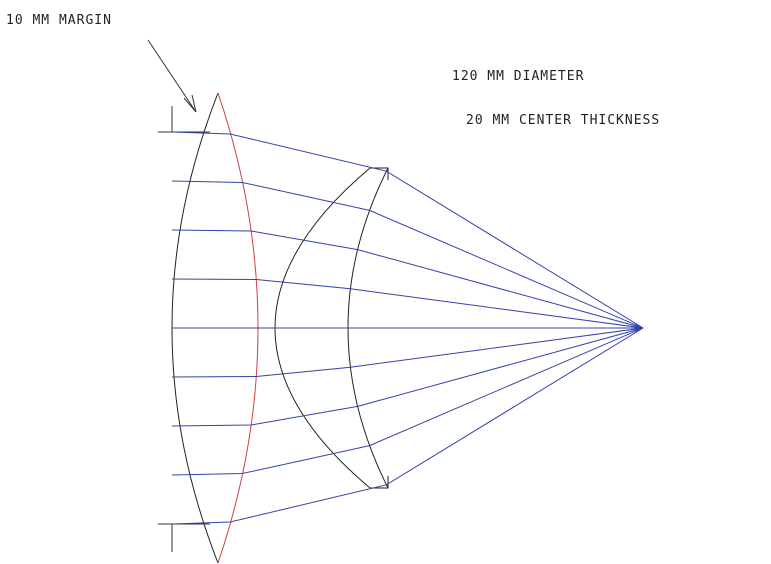  I want to click on lens2-edge, so click(379, 328).